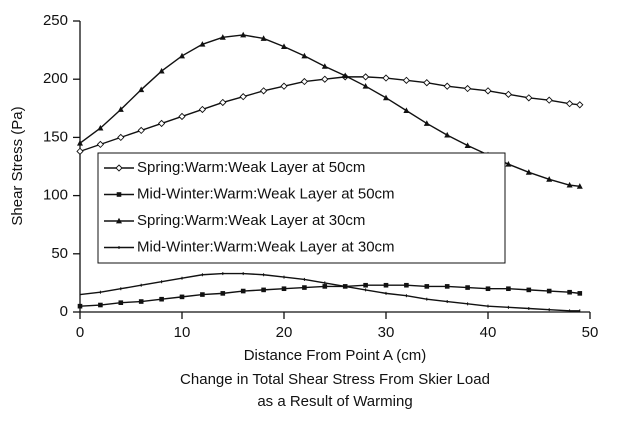 This screenshot has width=633, height=424. I want to click on y-tick-label: 100, so click(55, 195).